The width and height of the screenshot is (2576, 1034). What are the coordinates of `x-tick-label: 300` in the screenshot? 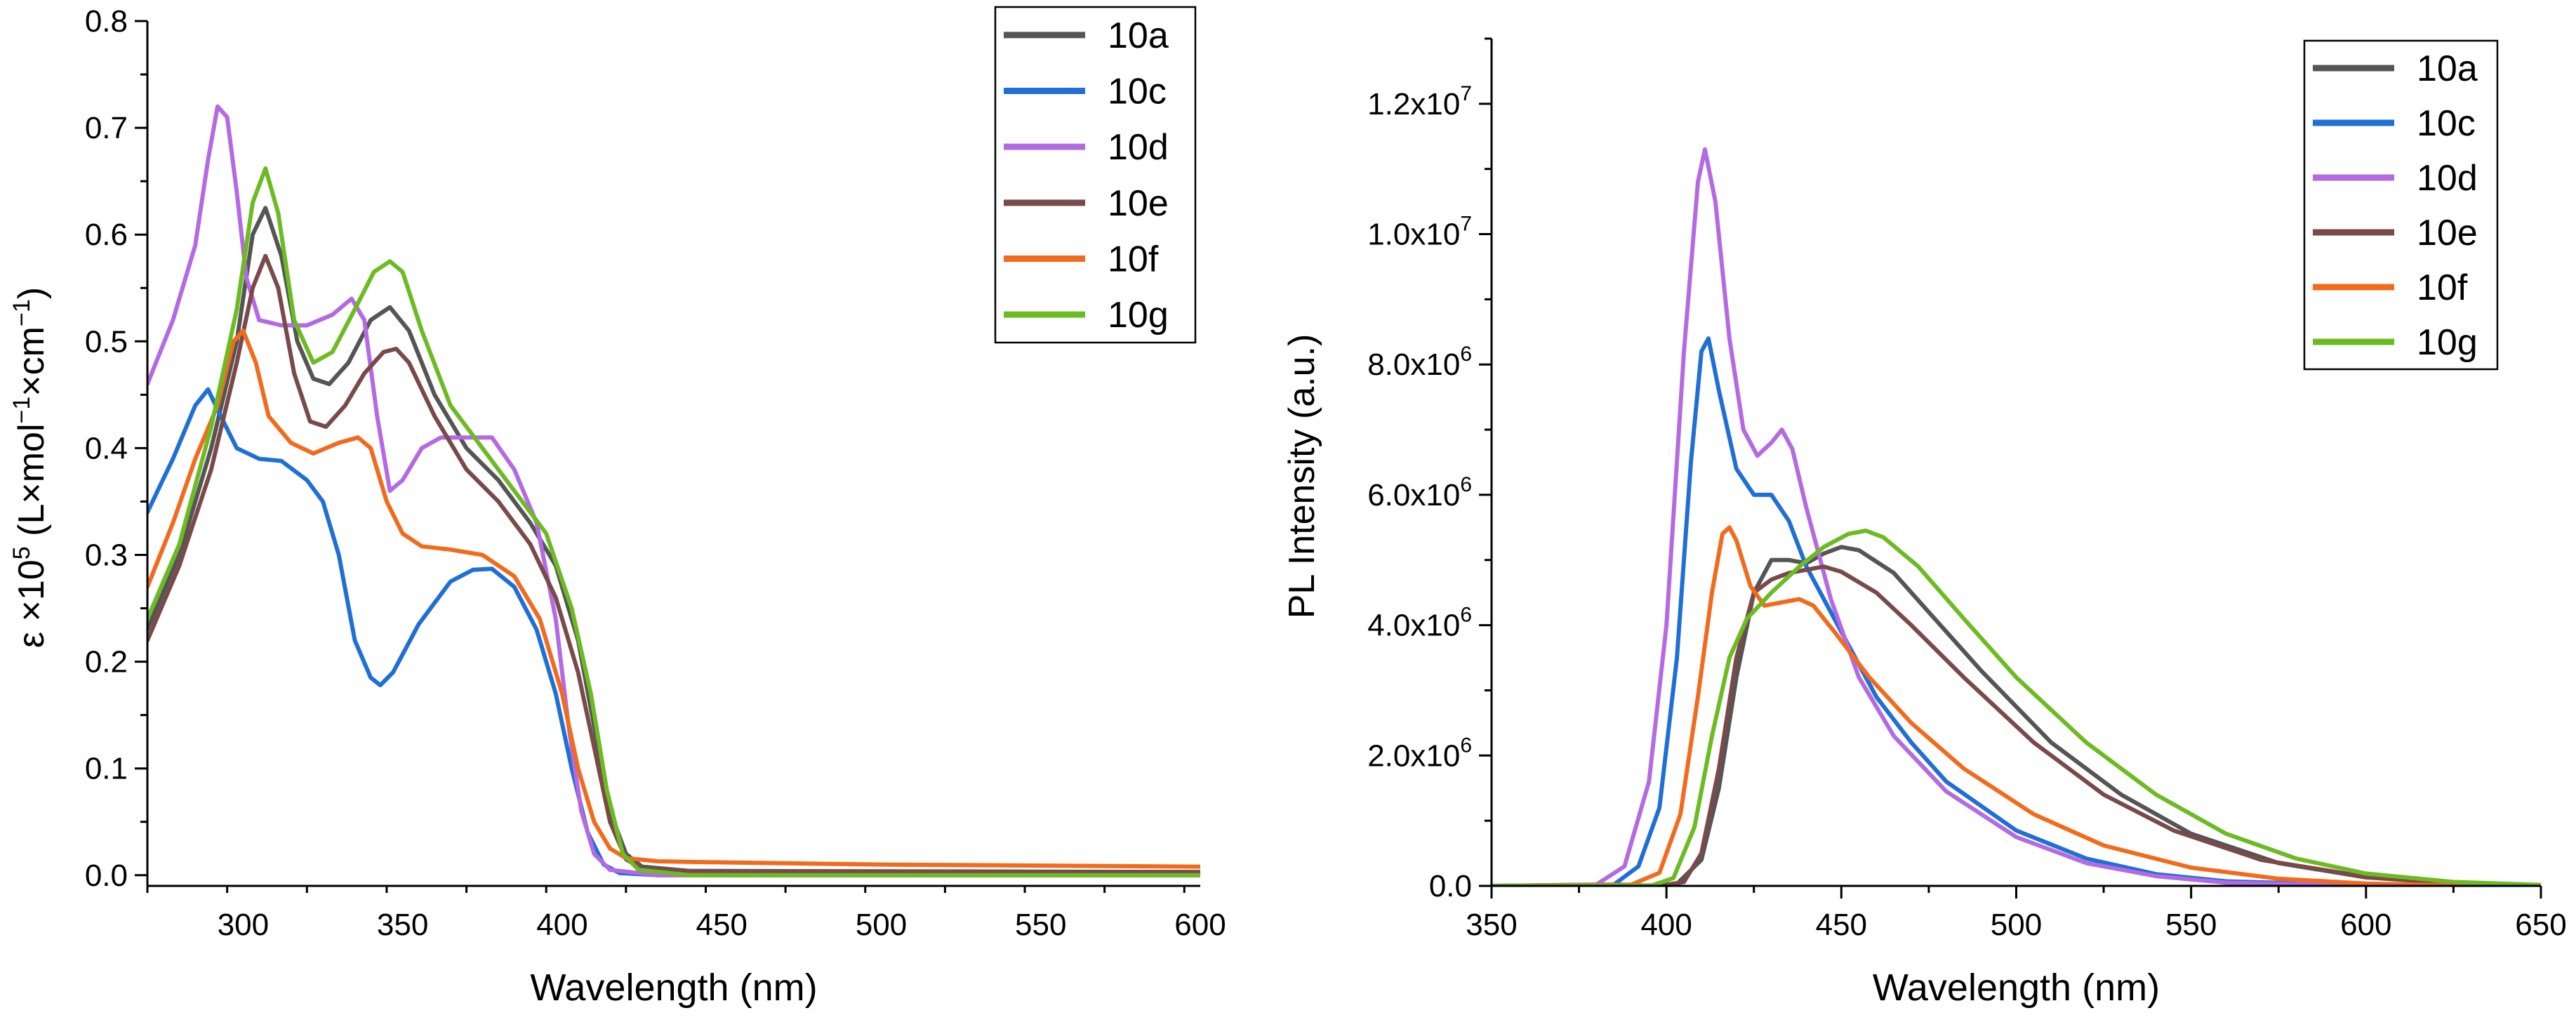 It's located at (244, 925).